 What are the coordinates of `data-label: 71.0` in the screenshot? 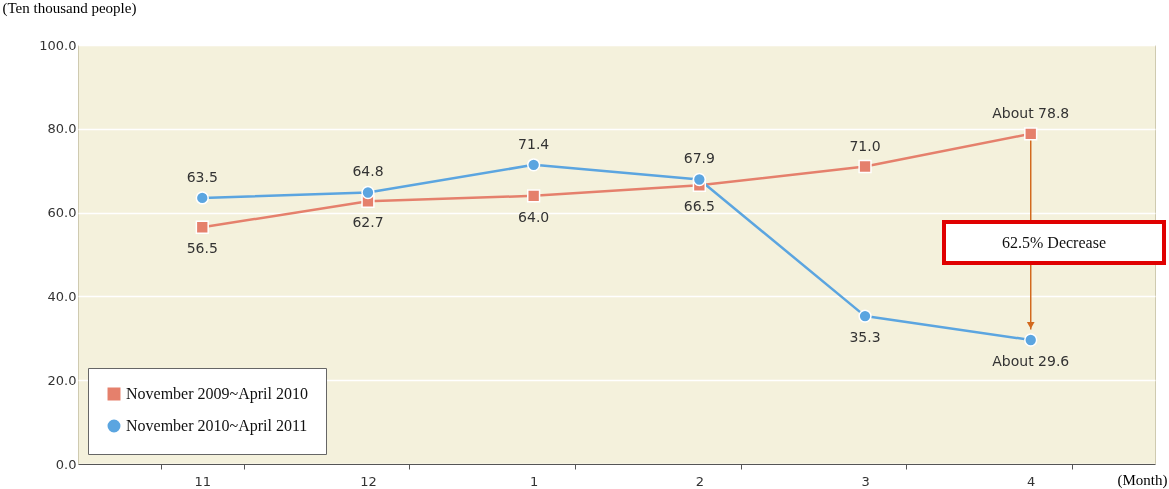 It's located at (865, 145).